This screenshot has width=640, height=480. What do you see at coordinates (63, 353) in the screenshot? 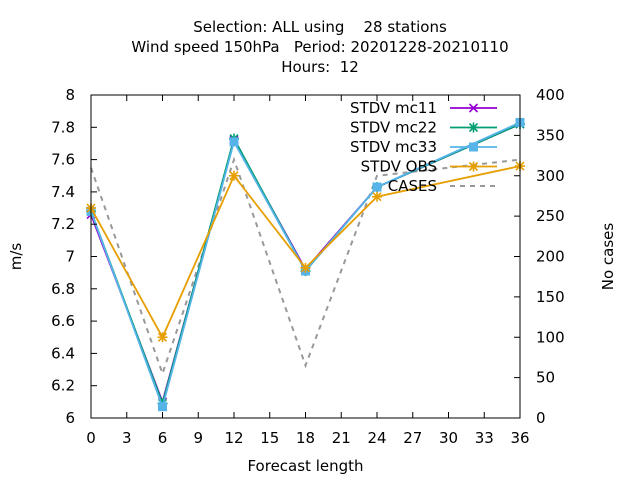
I see `y-tick-label: 6.4` at bounding box center [63, 353].